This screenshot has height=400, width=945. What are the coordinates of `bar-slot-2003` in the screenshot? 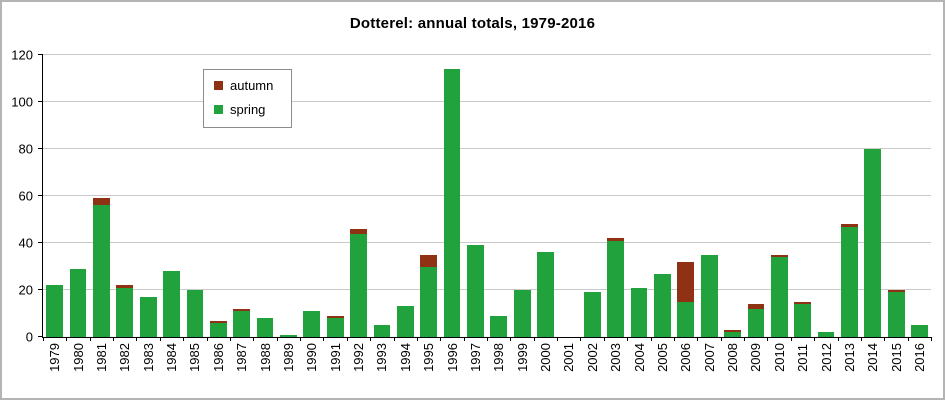 It's located at (615, 196).